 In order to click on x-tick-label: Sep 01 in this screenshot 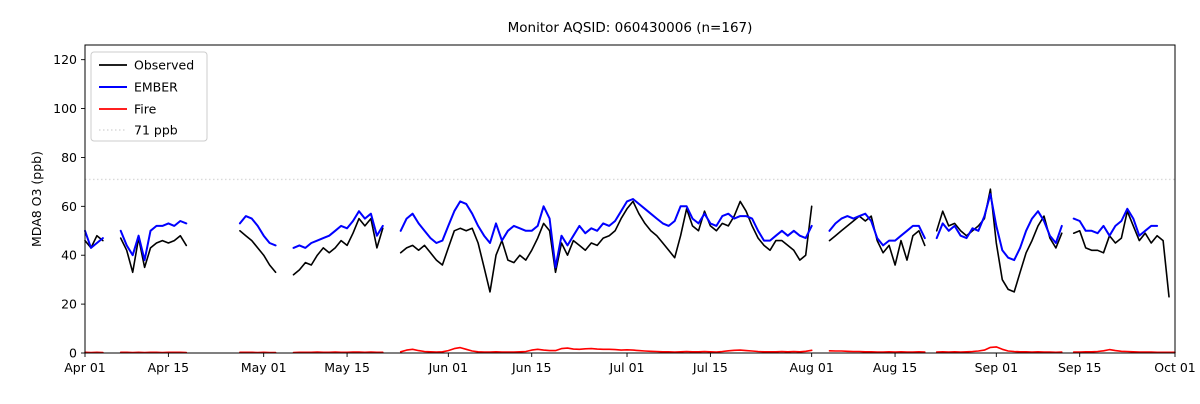, I will do `click(996, 367)`.